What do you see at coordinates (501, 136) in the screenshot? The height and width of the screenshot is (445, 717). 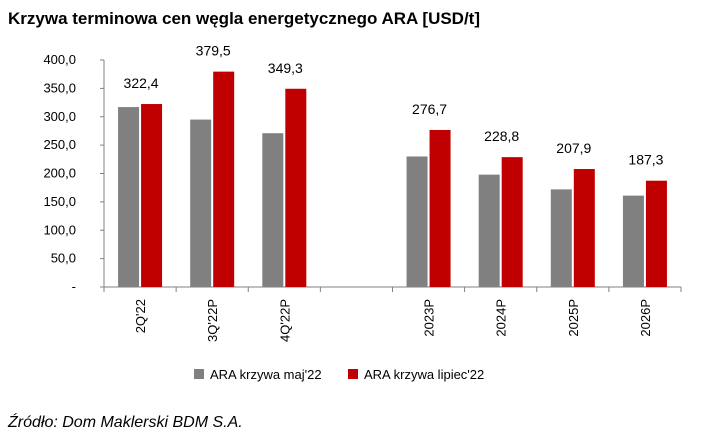 I see `data-label: 228,8` at bounding box center [501, 136].